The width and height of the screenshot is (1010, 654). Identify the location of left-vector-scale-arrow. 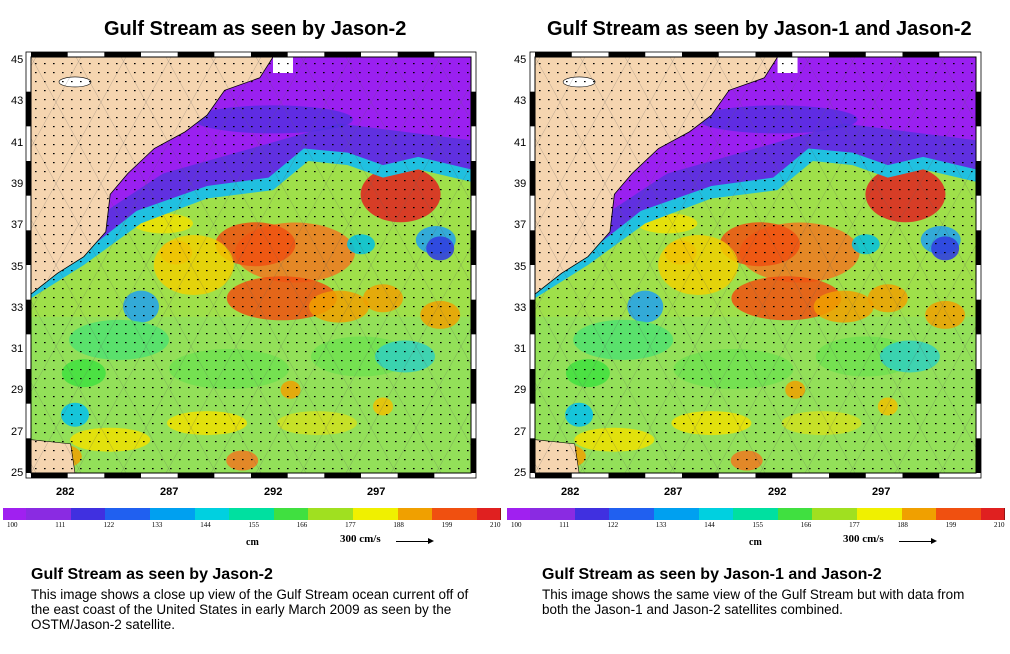
(415, 541).